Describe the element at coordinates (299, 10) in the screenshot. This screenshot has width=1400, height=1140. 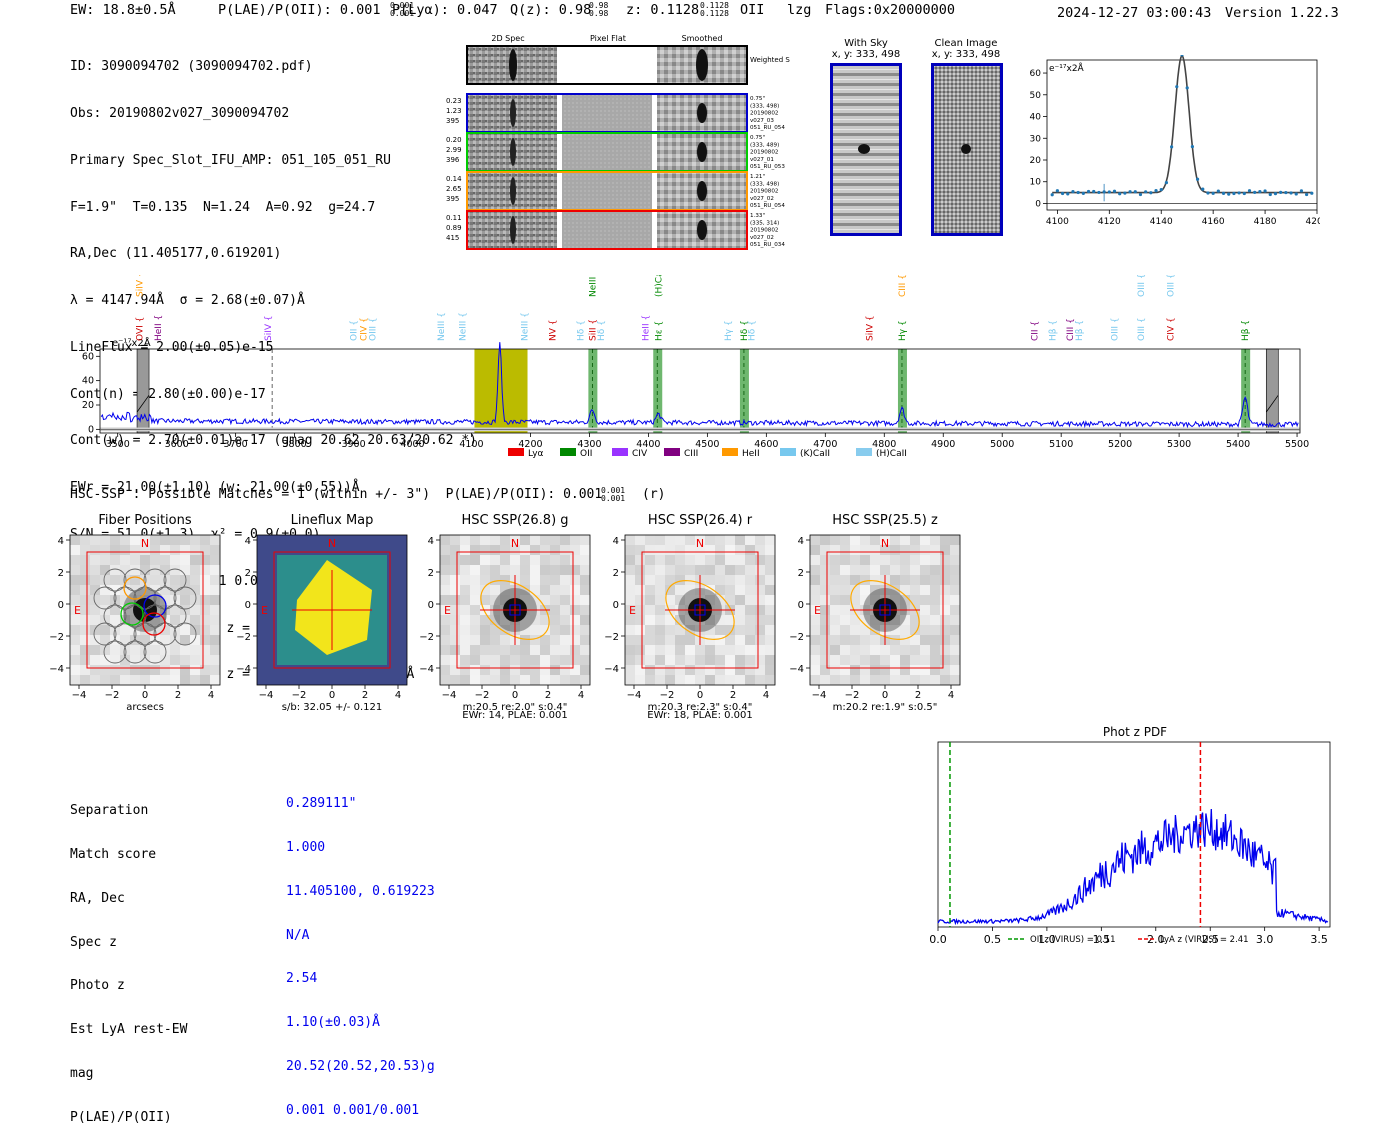
I see `header-plae: P(LAE)/P(OII): 0.001` at that location.